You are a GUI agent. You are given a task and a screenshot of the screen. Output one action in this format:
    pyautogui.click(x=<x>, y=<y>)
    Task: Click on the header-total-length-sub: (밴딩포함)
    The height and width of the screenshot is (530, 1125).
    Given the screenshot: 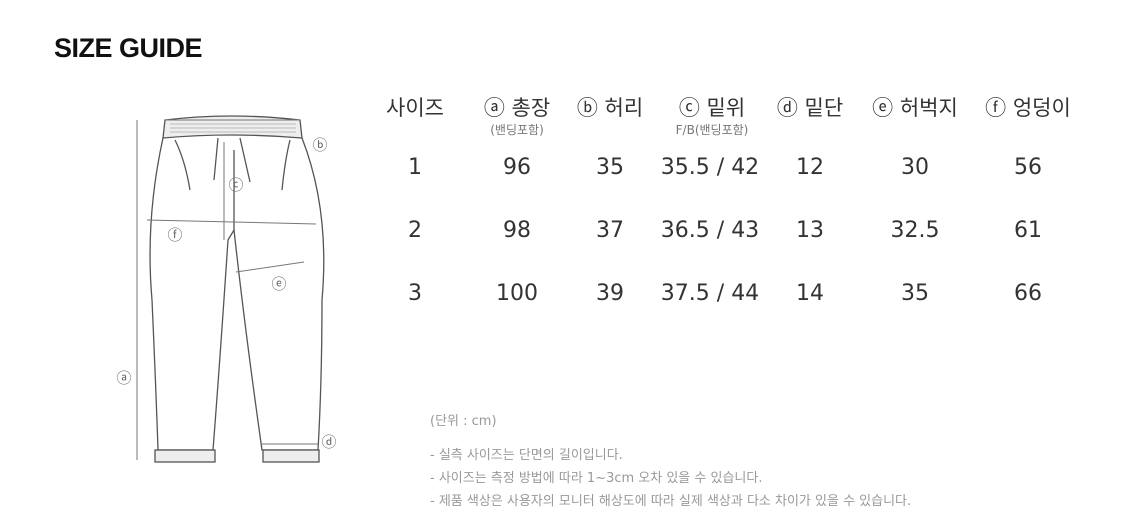 What is the action you would take?
    pyautogui.click(x=517, y=130)
    